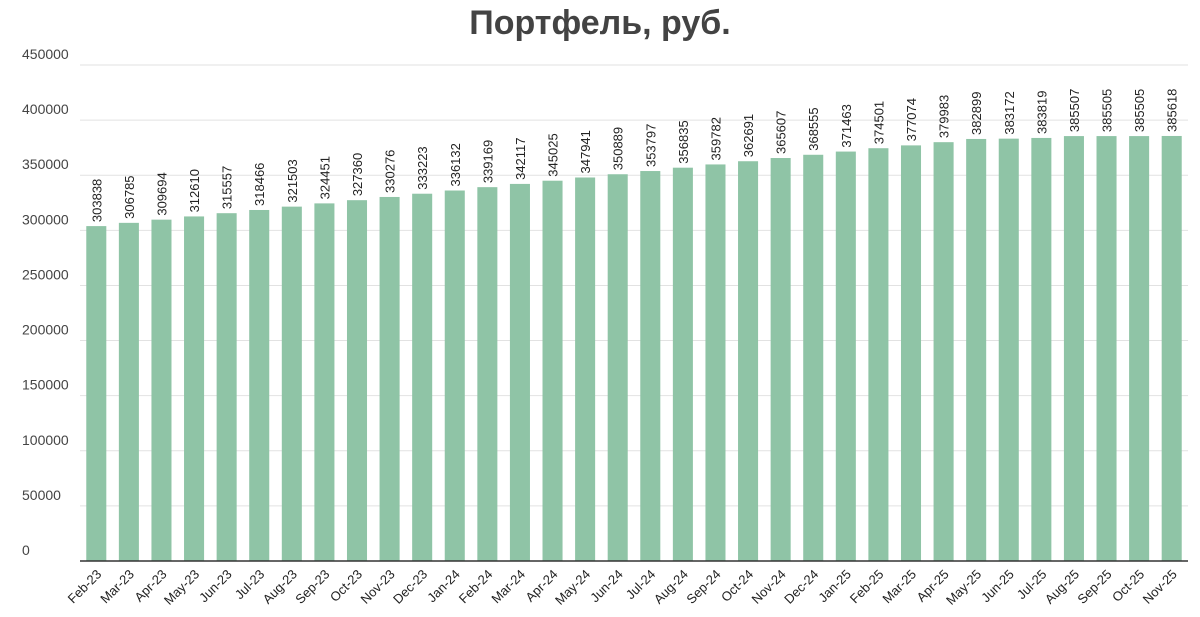 This screenshot has width=1200, height=617. What do you see at coordinates (443, 586) in the screenshot?
I see `x-tick-label: Jan-24` at bounding box center [443, 586].